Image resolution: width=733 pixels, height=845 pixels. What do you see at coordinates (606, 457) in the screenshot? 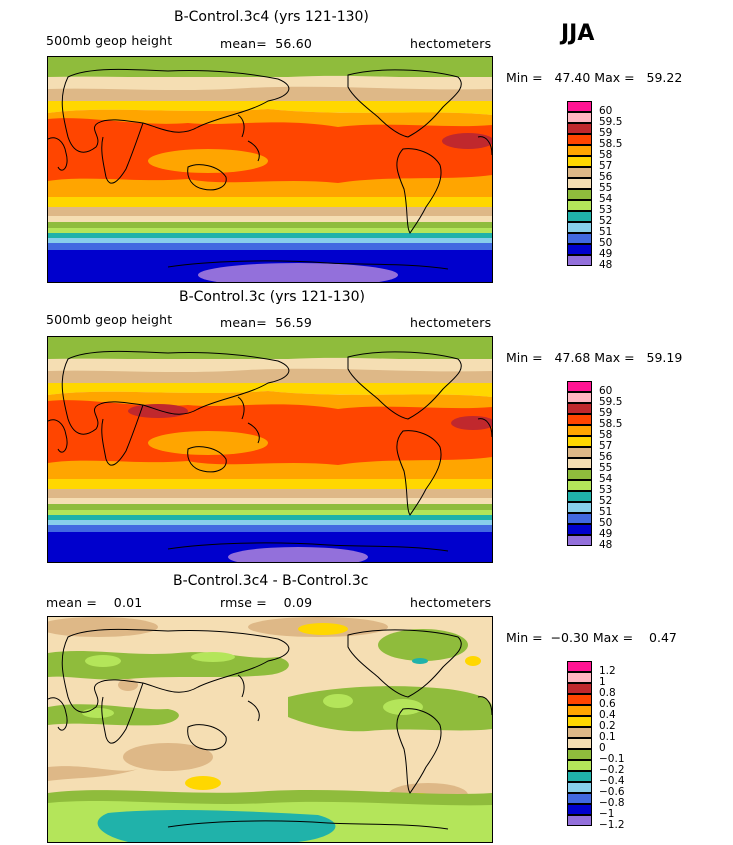
I see `panel-2-tick-label: 56` at bounding box center [606, 457].